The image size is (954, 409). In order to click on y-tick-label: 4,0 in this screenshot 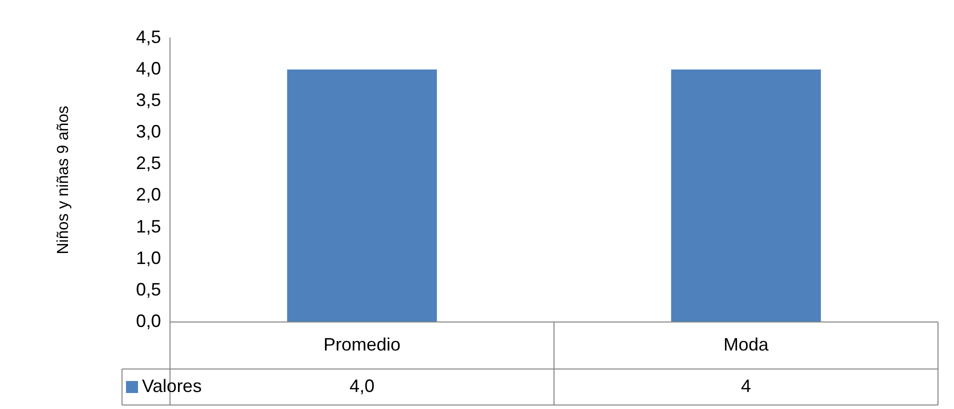, I will do `click(148, 68)`.